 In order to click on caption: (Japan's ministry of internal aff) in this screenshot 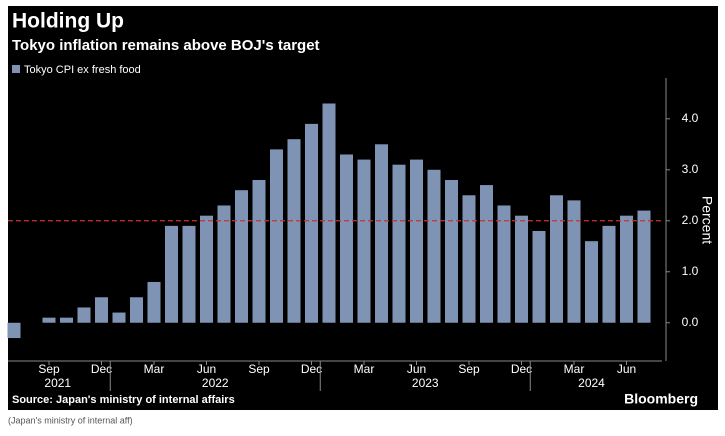, I will do `click(70, 420)`.